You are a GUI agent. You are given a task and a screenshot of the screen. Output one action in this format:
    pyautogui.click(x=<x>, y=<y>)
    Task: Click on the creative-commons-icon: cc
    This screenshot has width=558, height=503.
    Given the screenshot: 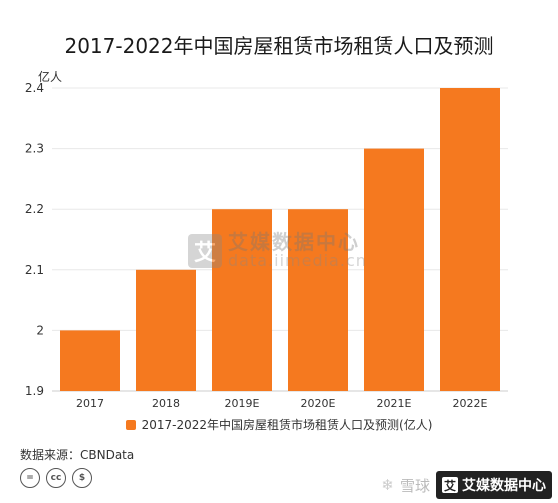 What is the action you would take?
    pyautogui.click(x=56, y=478)
    